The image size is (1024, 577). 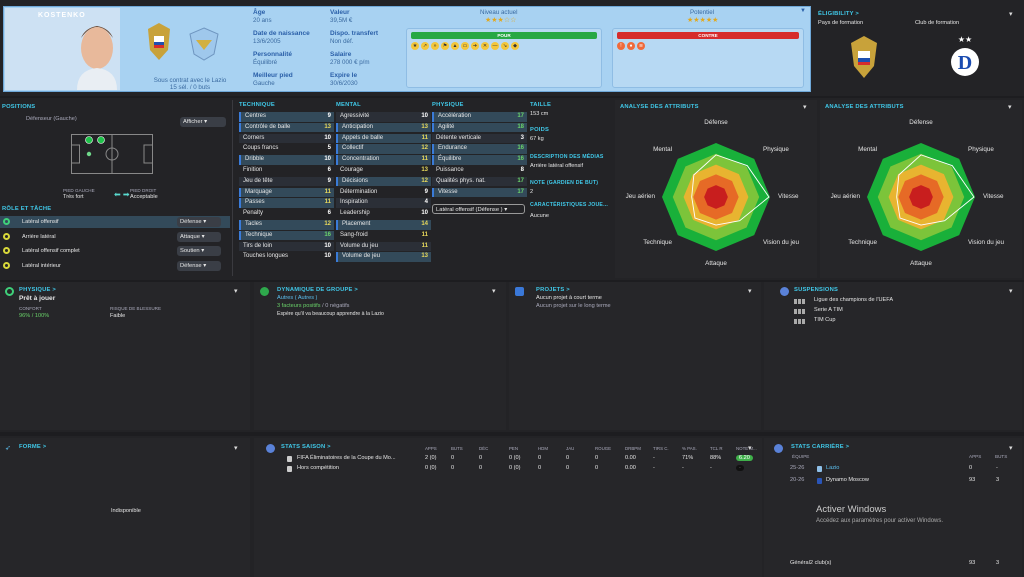 I want to click on stats-col-header: DÉC, so click(x=484, y=448).